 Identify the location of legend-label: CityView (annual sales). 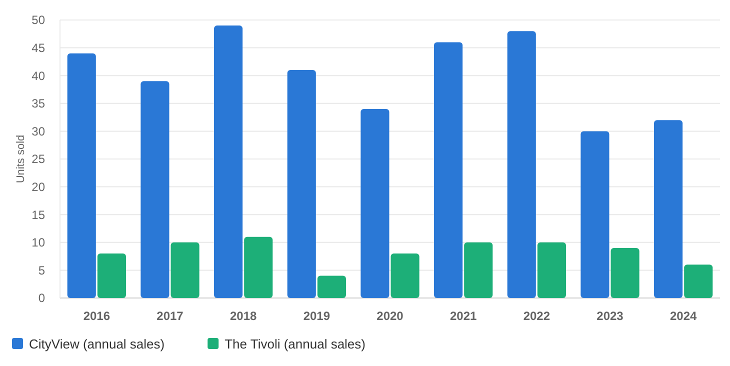
(97, 344).